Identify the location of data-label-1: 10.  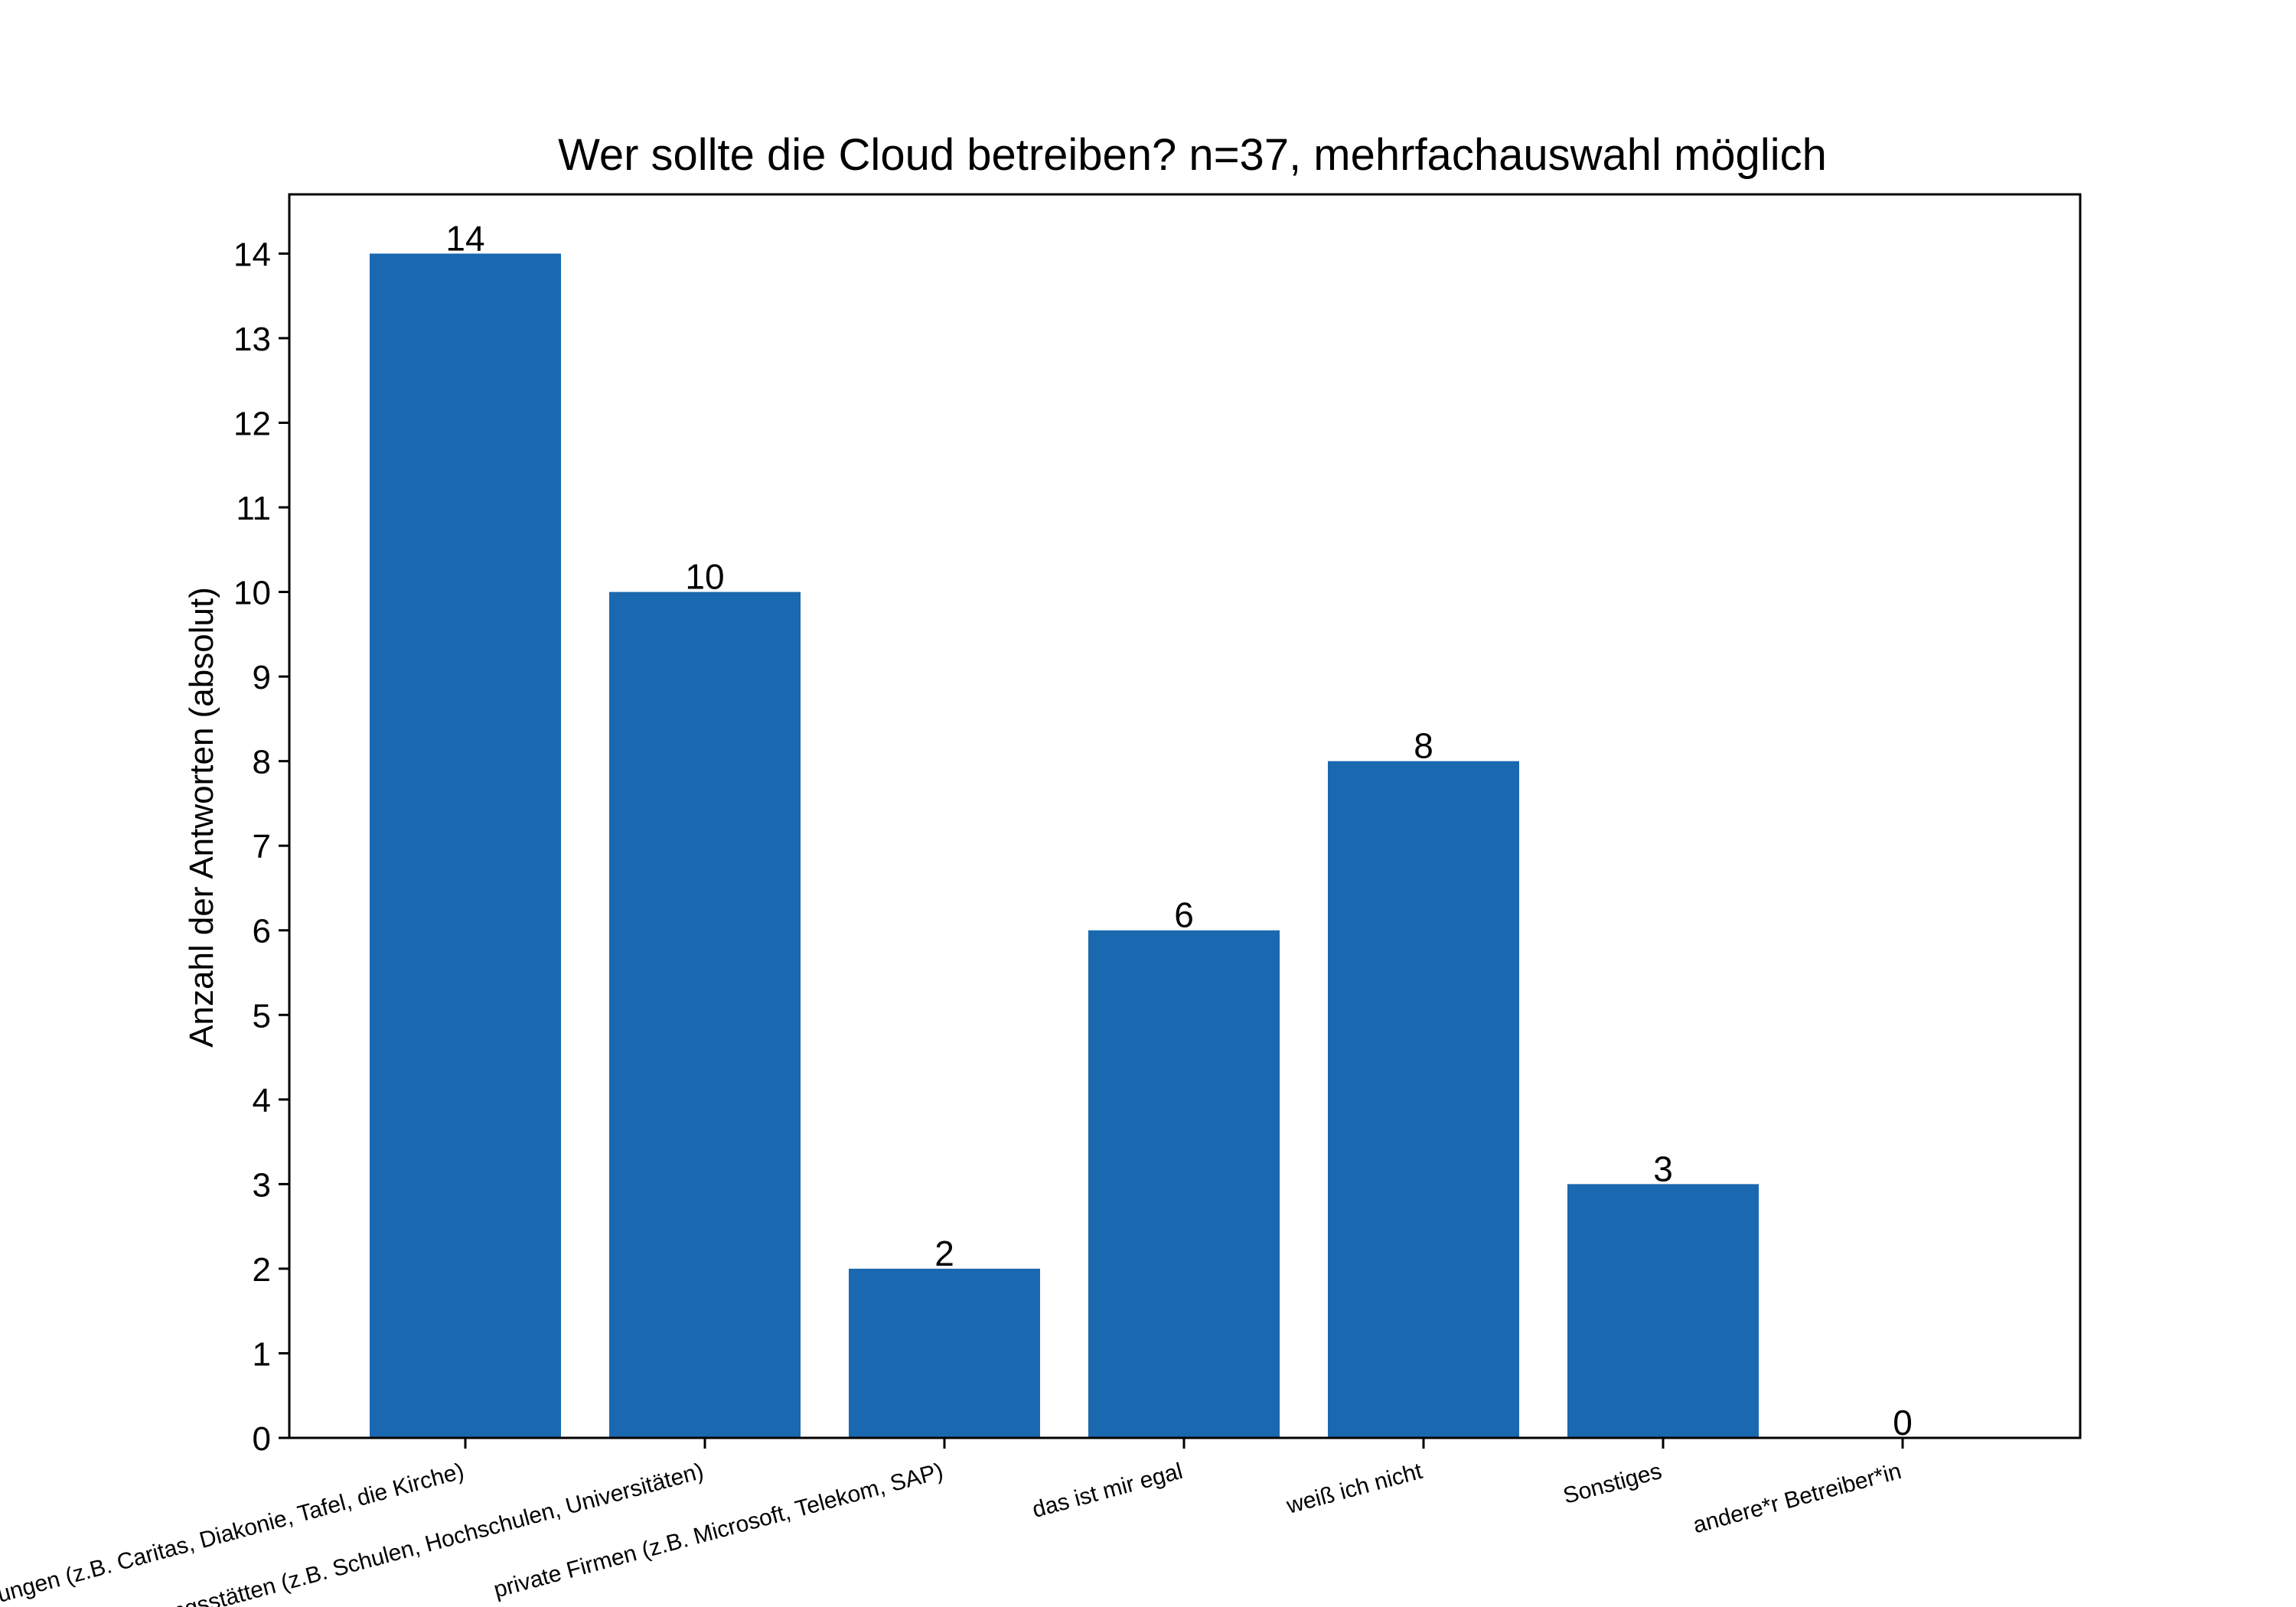
(704, 577).